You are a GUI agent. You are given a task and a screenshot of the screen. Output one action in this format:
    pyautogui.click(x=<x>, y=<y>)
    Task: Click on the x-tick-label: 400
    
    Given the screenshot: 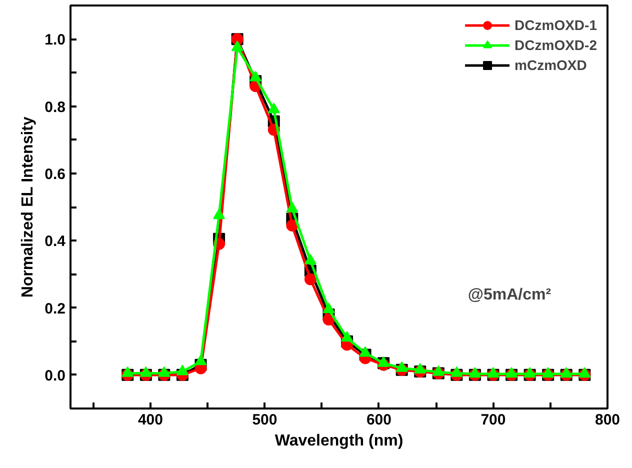 What is the action you would take?
    pyautogui.click(x=150, y=420)
    